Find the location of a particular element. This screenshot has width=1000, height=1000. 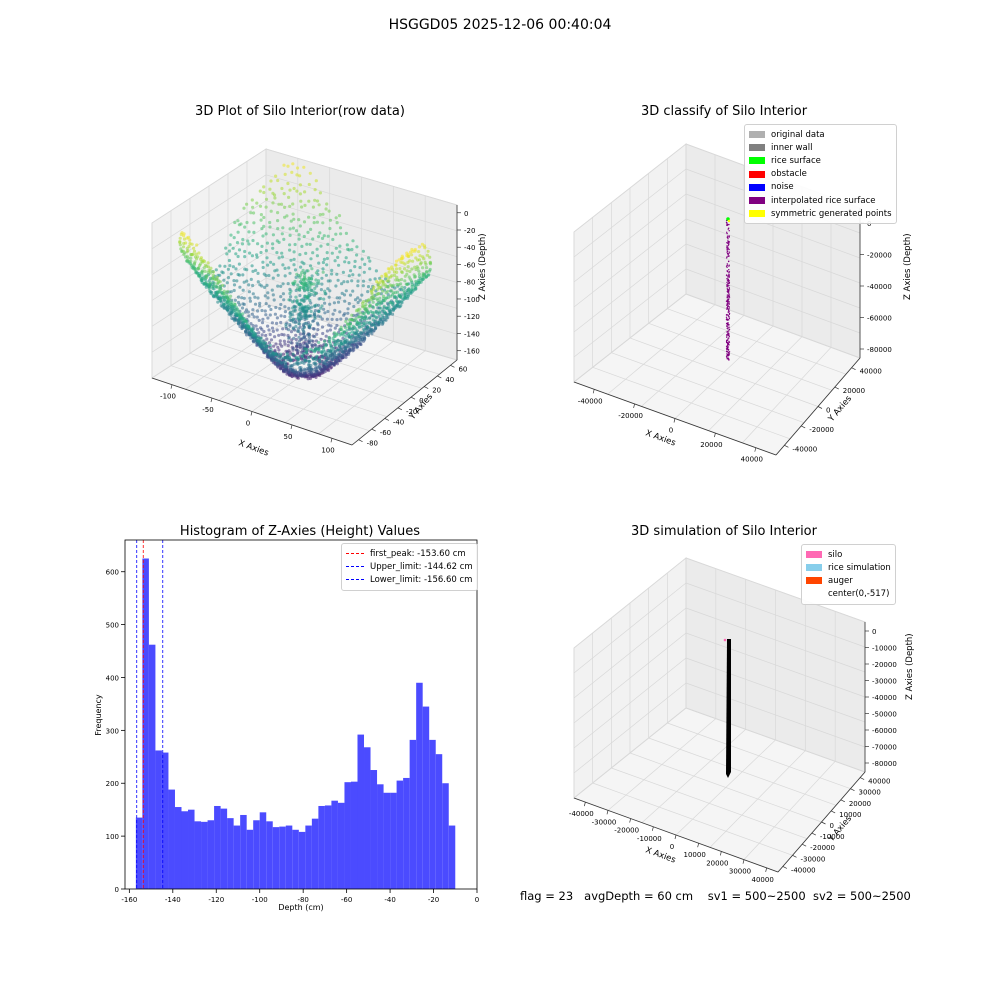

rice-simulation-column is located at coordinates (728, 708).